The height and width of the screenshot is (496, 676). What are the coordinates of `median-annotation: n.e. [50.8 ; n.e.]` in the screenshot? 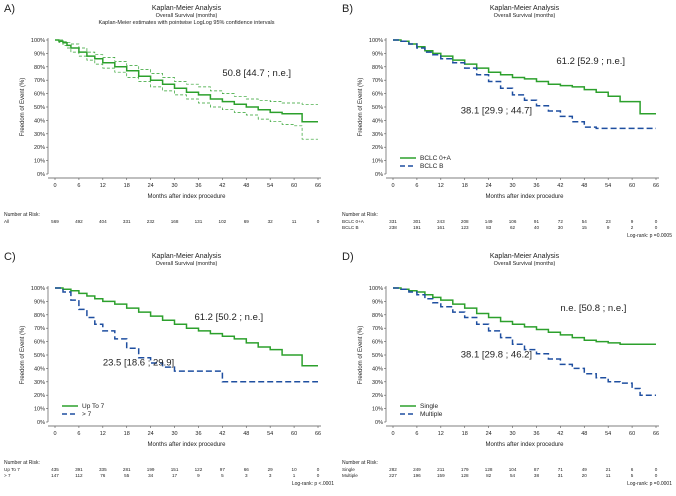 It's located at (593, 308).